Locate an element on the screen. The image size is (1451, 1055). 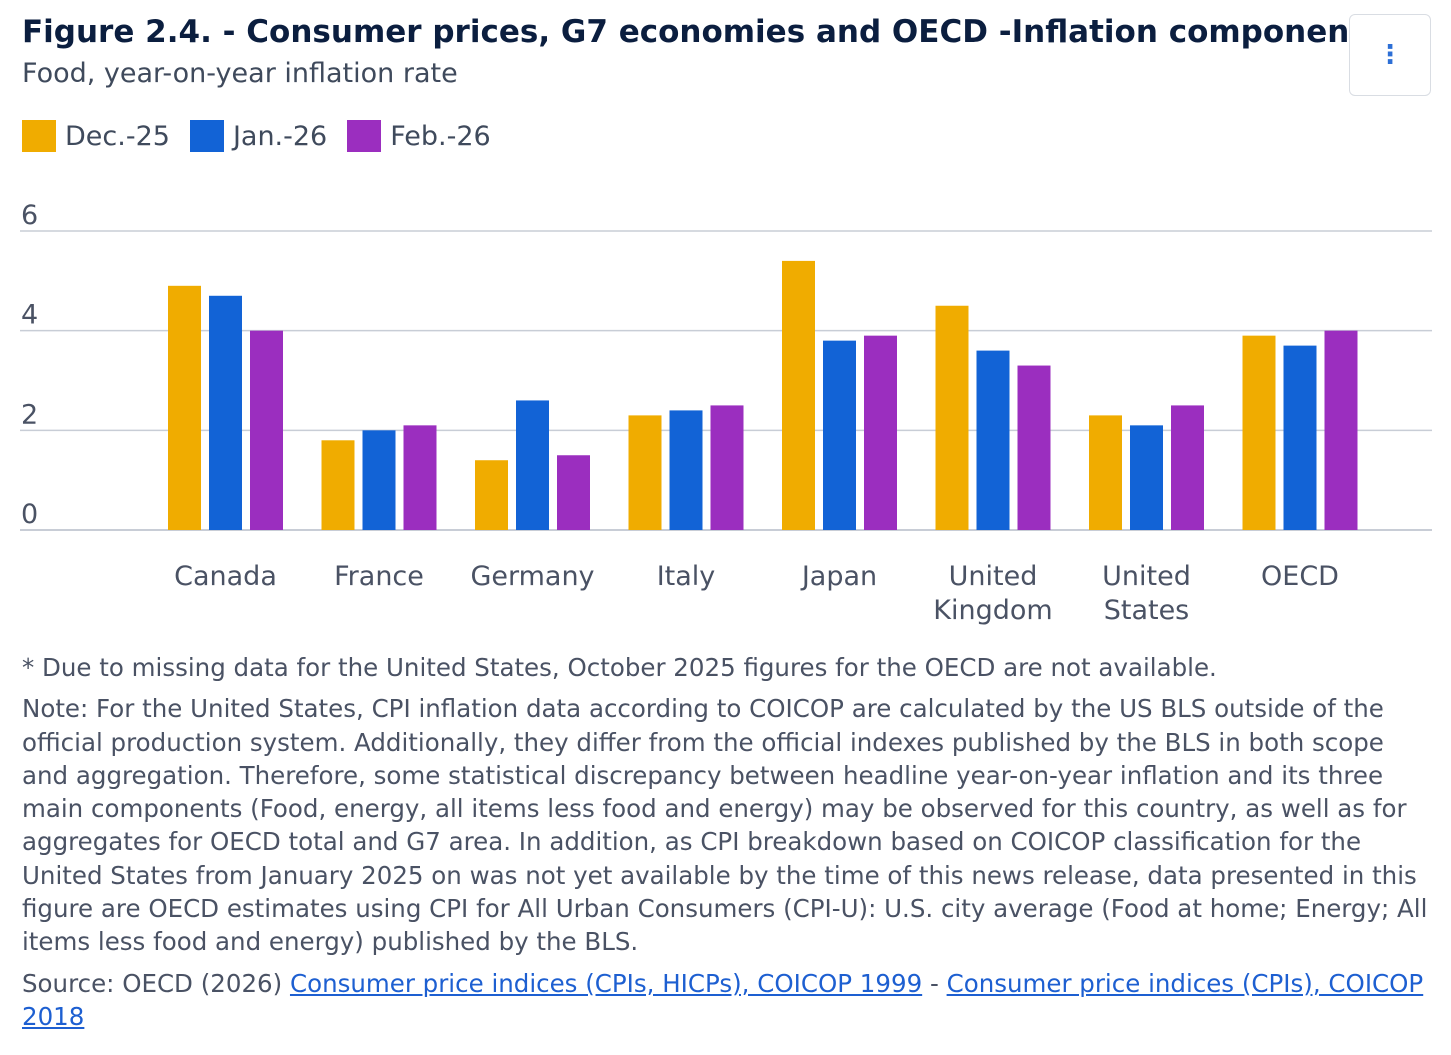
x-tick-label-line: Canada is located at coordinates (225, 576).